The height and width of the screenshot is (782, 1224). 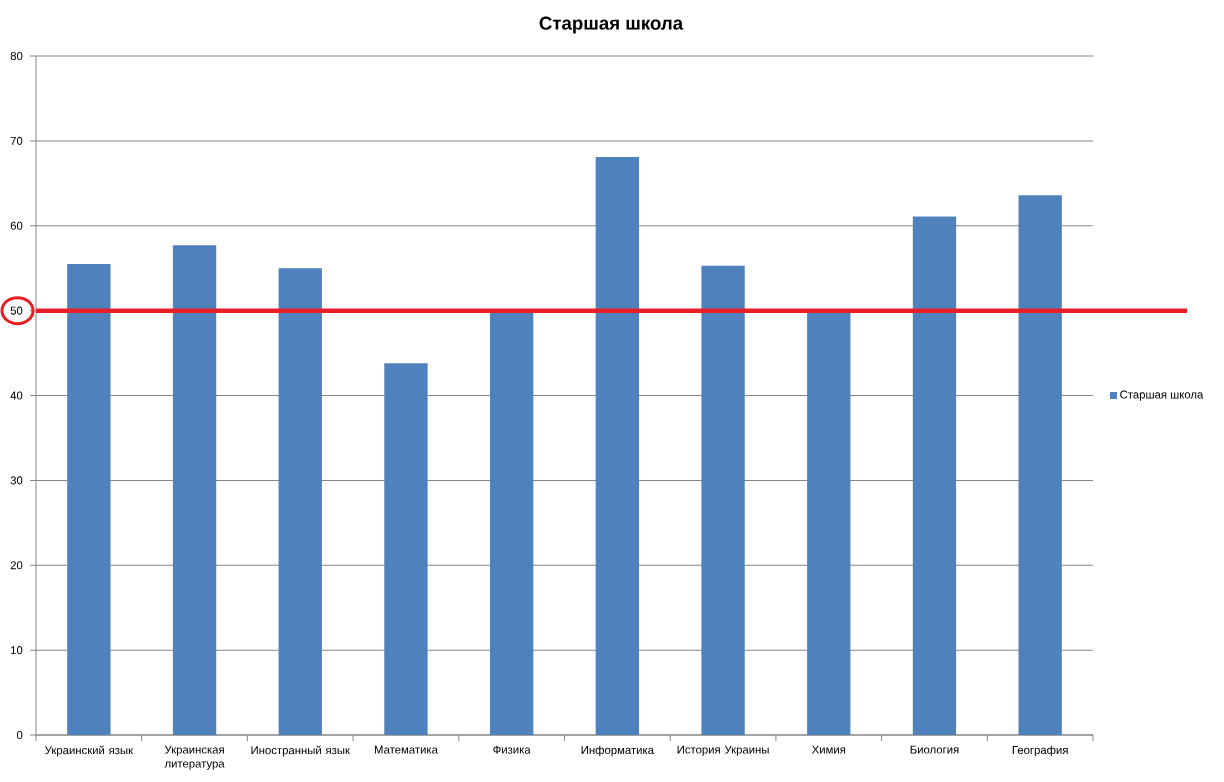 What do you see at coordinates (17, 650) in the screenshot?
I see `y-tick-label: 10` at bounding box center [17, 650].